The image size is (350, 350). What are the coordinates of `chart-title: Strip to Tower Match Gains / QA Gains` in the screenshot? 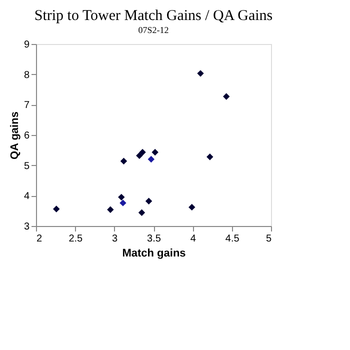 It's located at (153, 16).